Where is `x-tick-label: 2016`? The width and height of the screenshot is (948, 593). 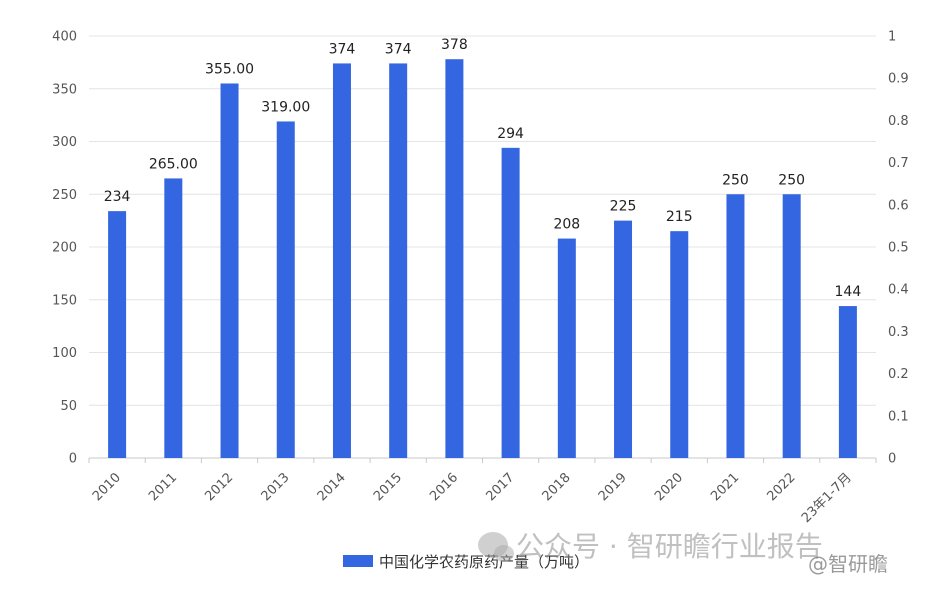 x-tick-label: 2016 is located at coordinates (444, 487).